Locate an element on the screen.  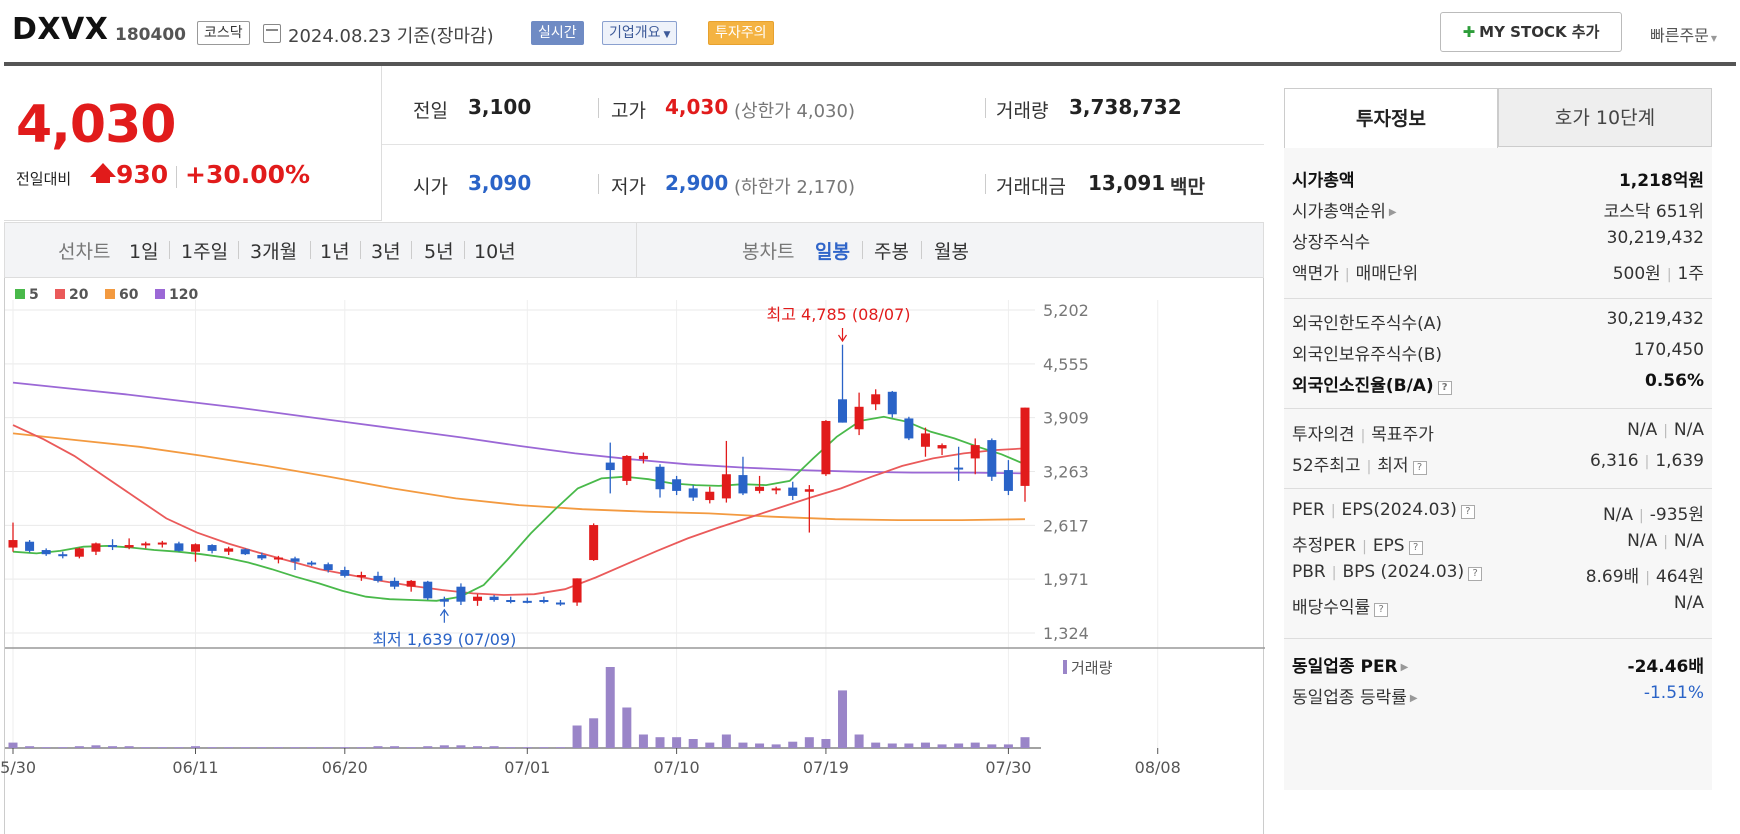
realtime-button: 실시간 is located at coordinates (557, 33).